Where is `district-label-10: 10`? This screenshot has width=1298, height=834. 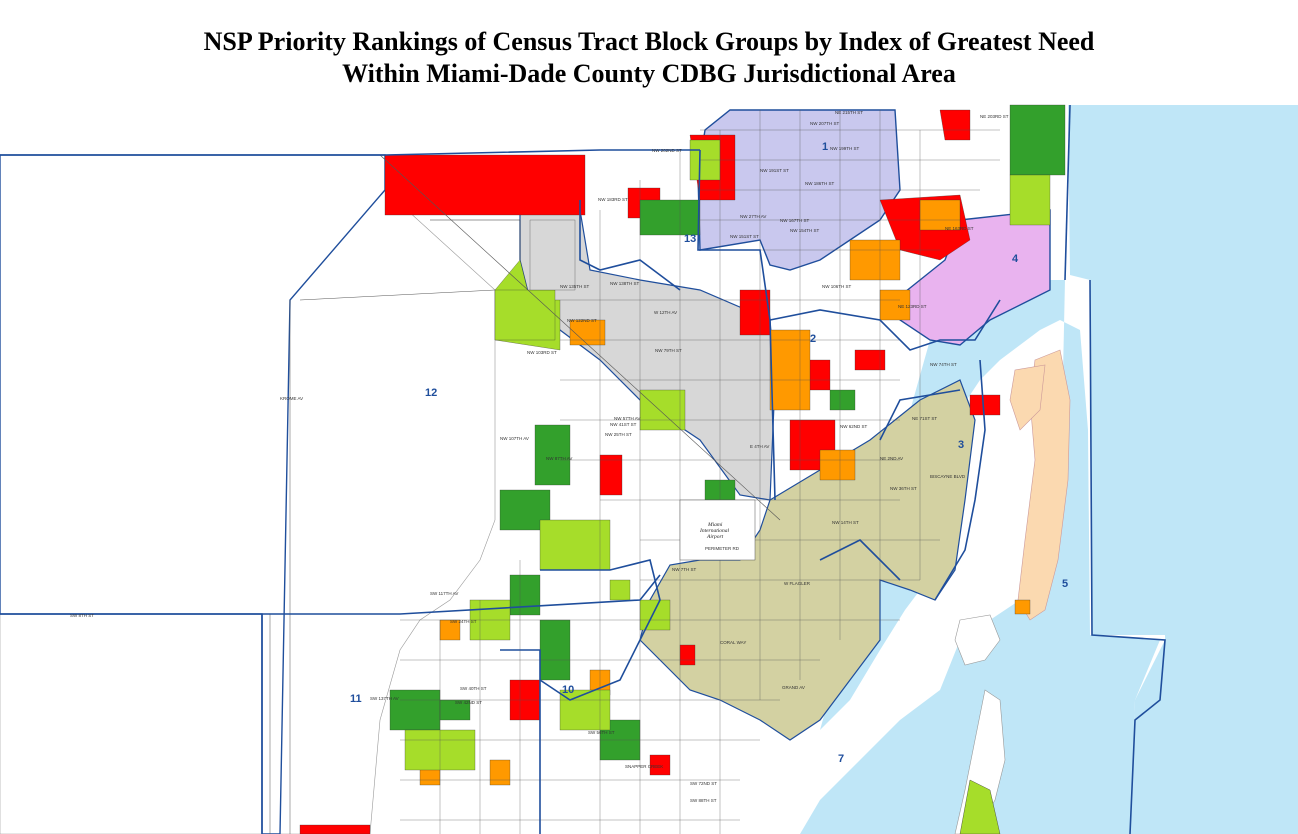 district-label-10: 10 is located at coordinates (568, 690).